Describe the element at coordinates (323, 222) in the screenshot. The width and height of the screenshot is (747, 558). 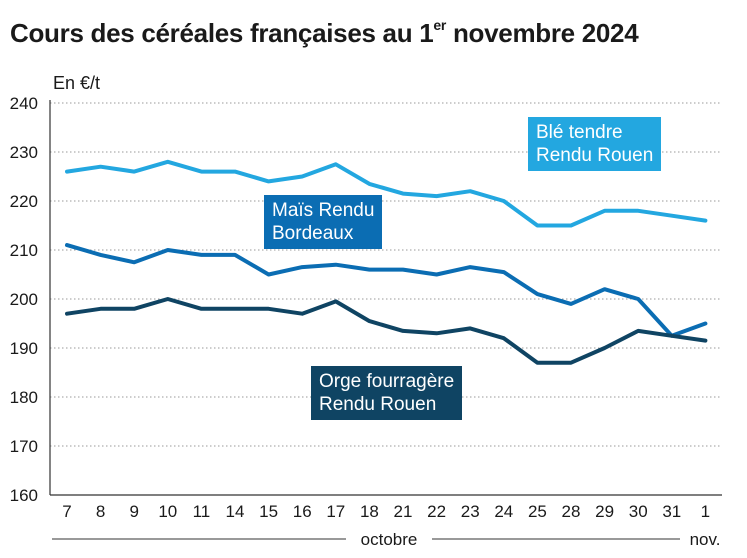
I see `series-label-mais: Maïs Rendu Bordeaux` at that location.